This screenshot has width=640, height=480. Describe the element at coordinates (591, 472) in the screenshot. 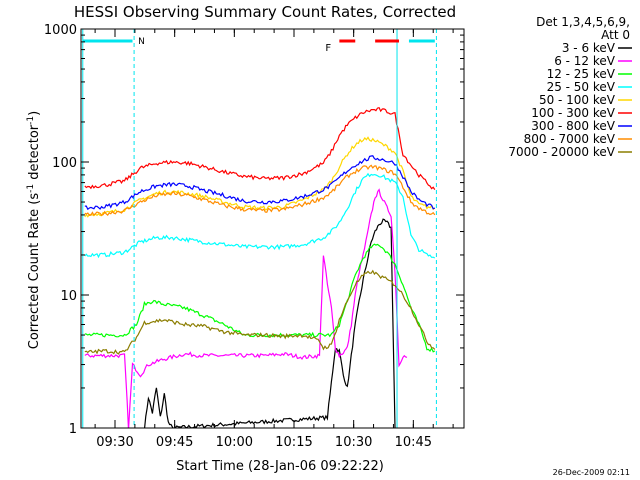

I see `footer-date: 26-Dec-2009 02:11` at that location.